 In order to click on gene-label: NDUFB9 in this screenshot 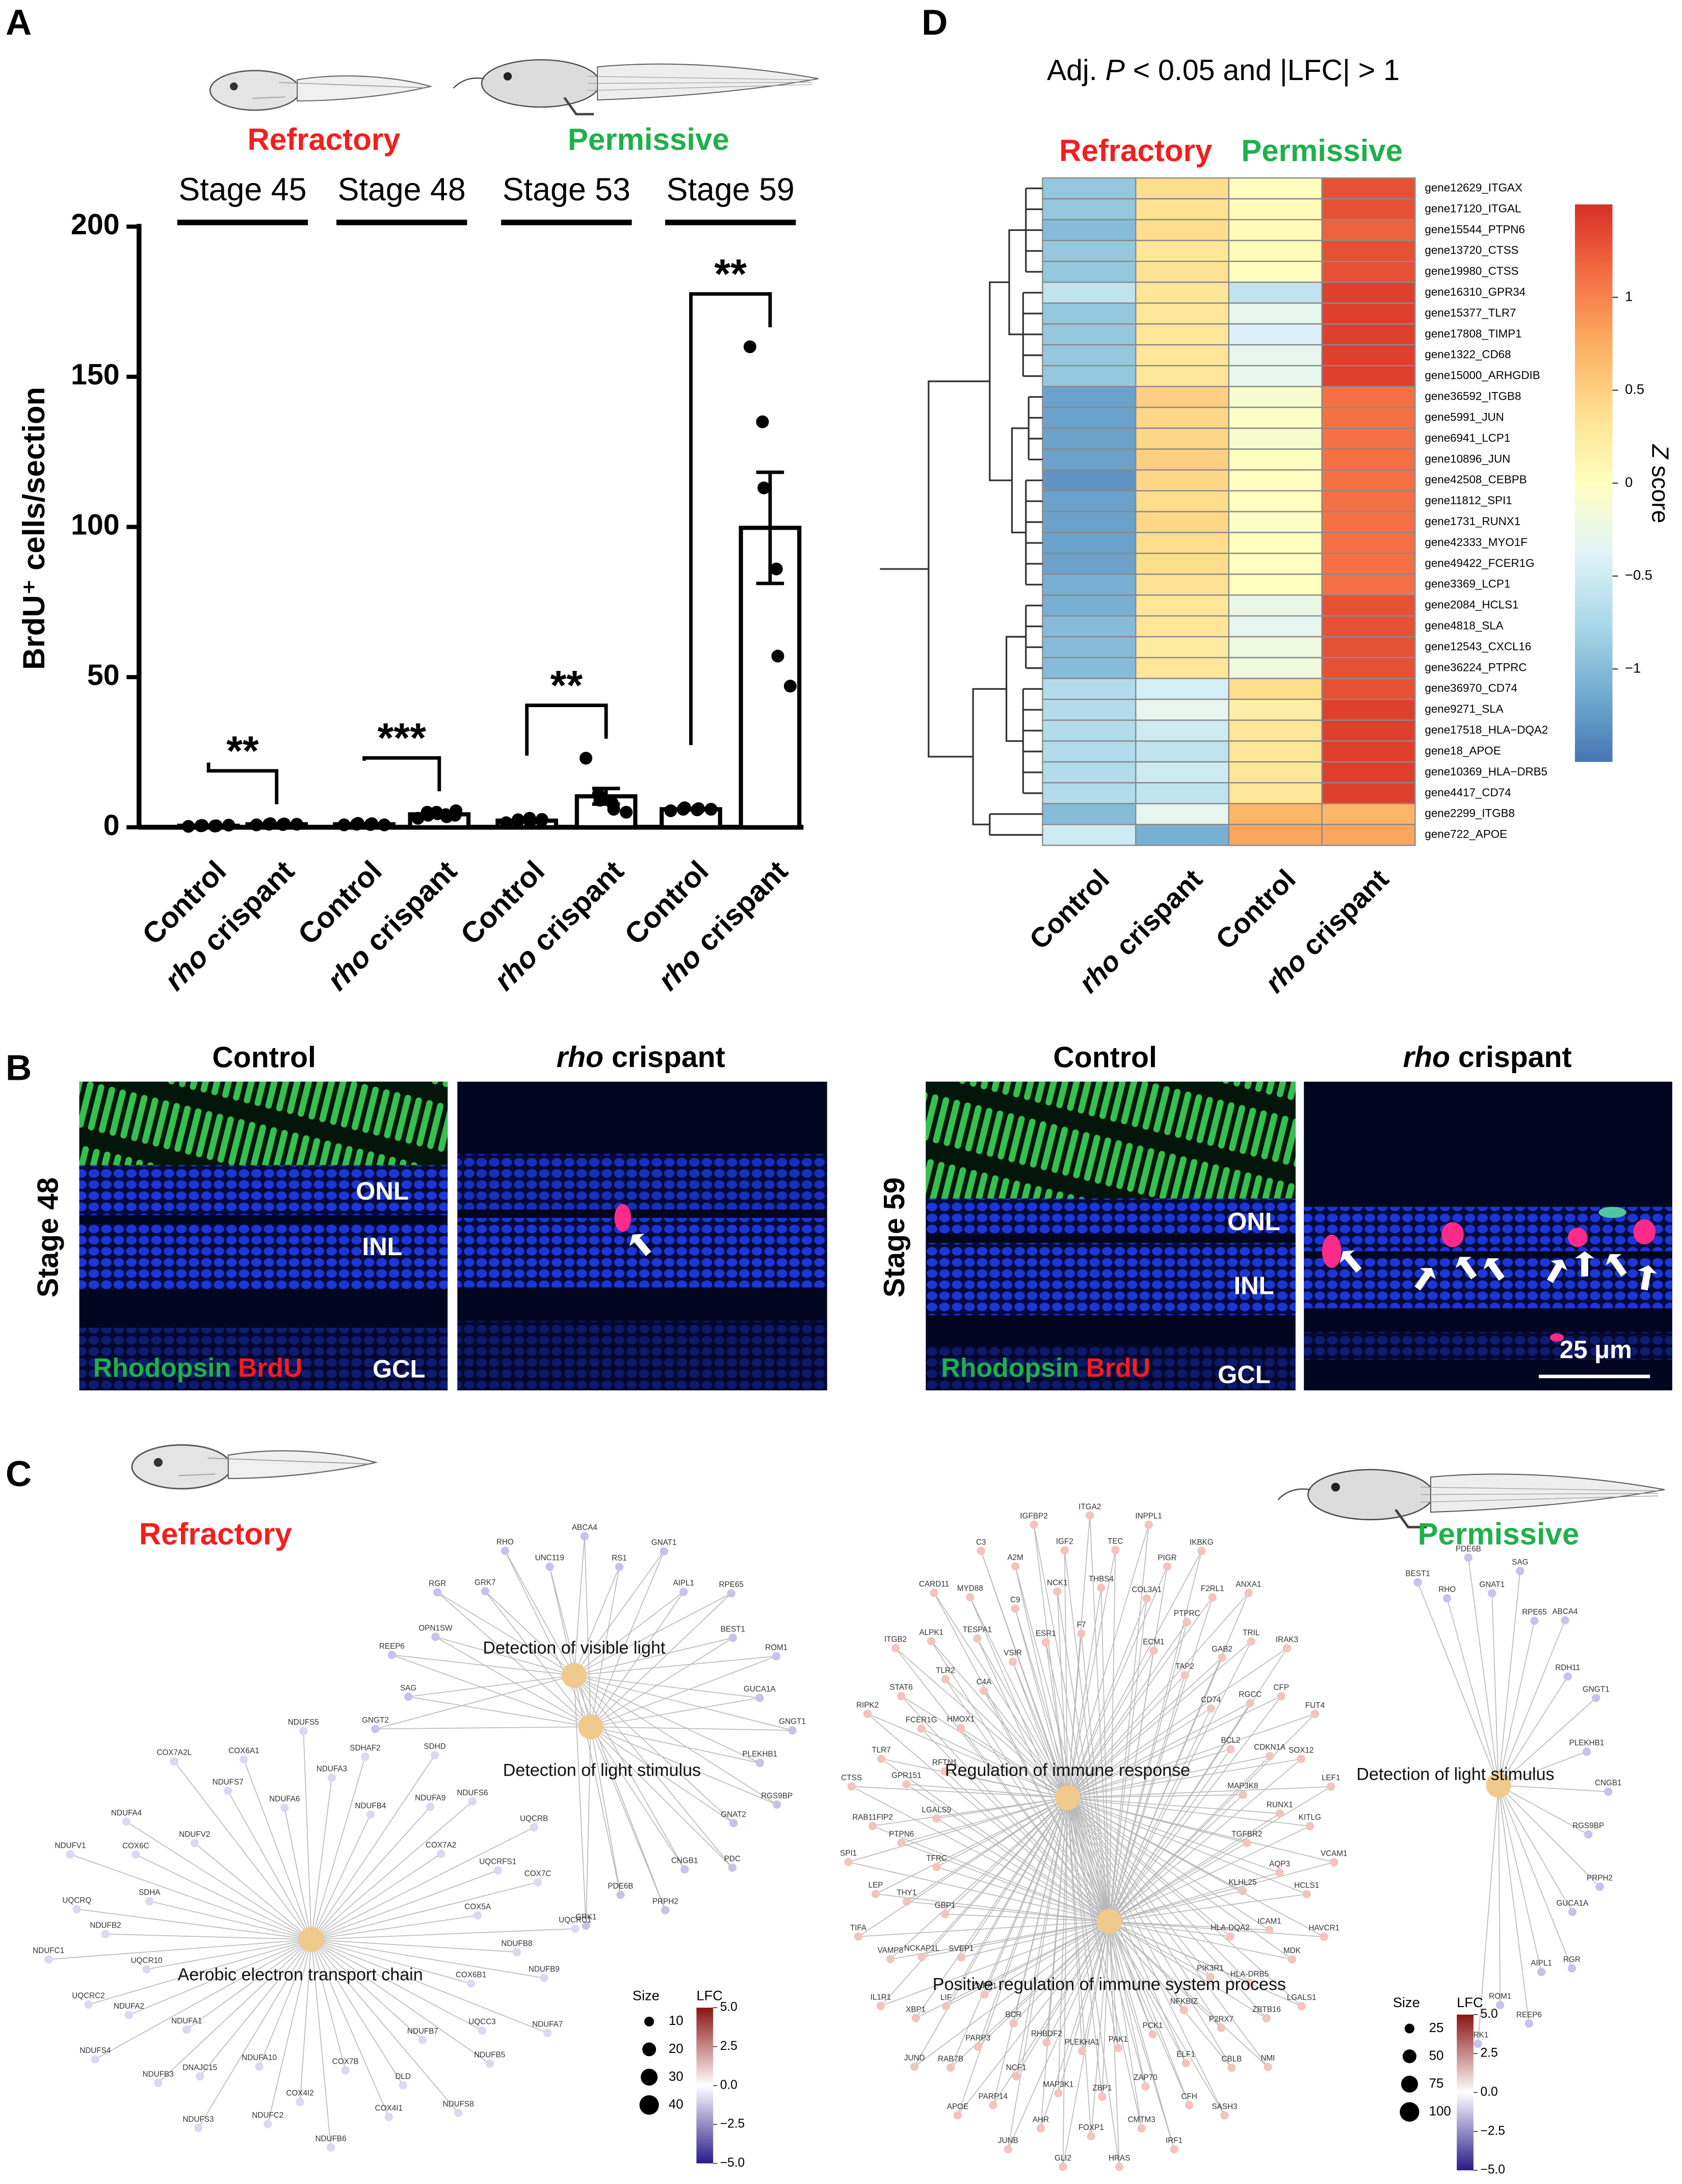, I will do `click(544, 1969)`.